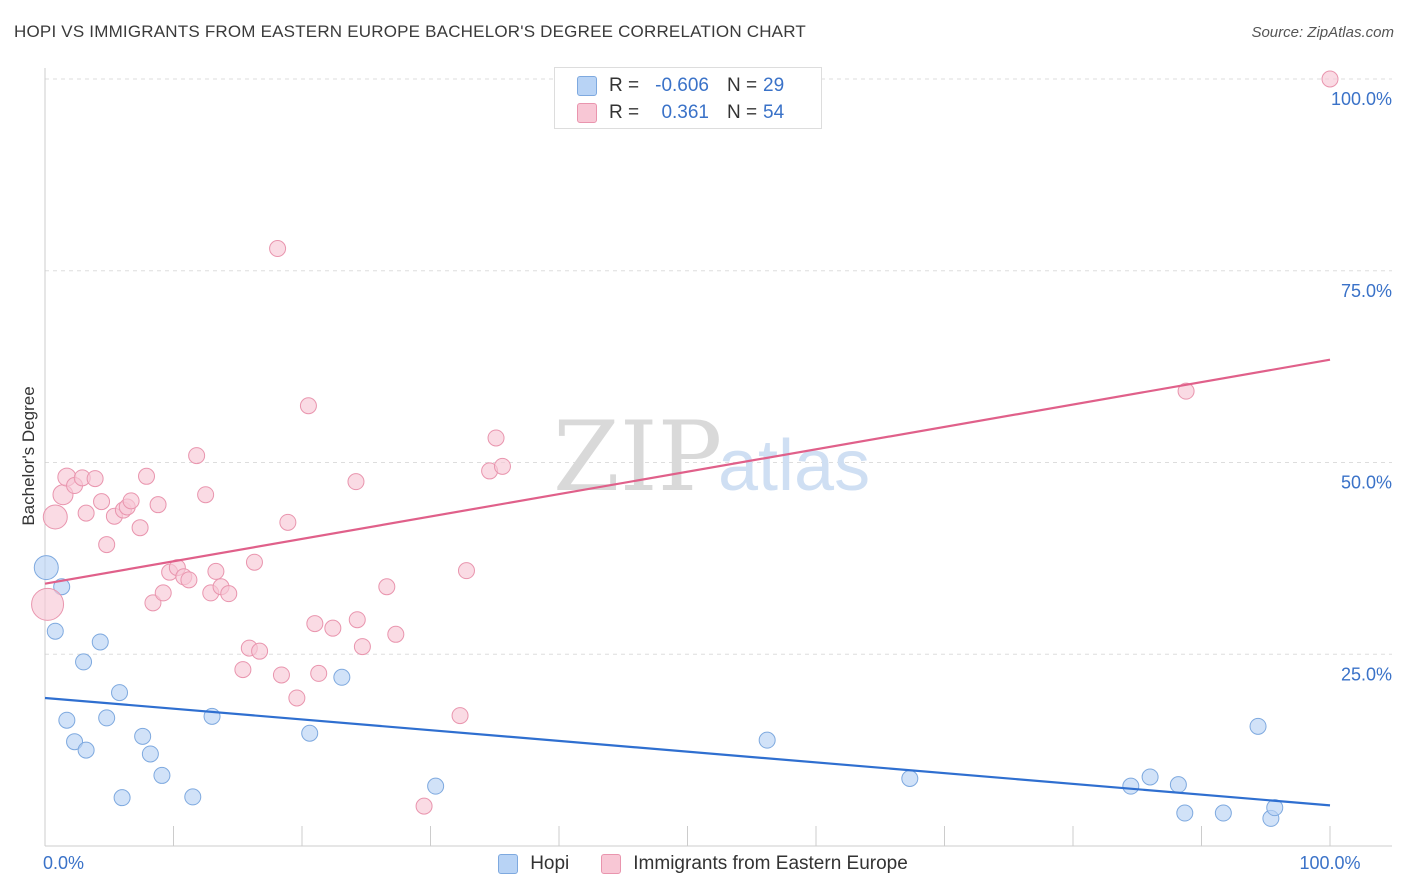 The height and width of the screenshot is (892, 1406). Describe the element at coordinates (685, 112) in the screenshot. I see `r-value: 0.361` at that location.